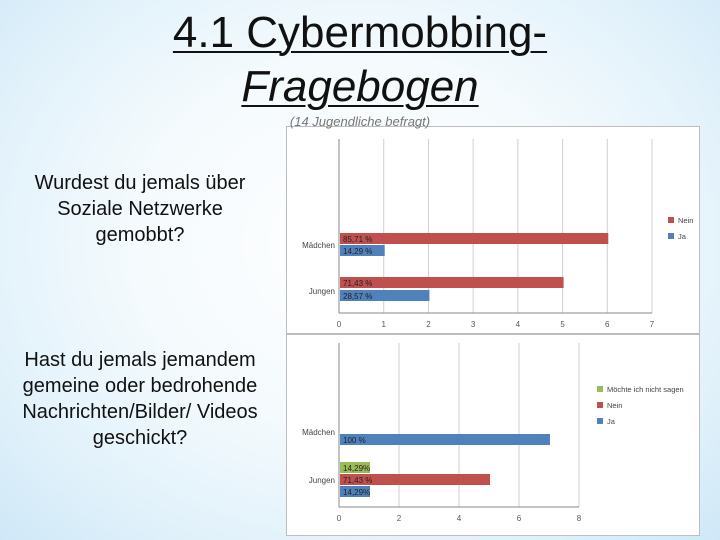 The height and width of the screenshot is (540, 720). I want to click on slide-subtitle: (14 Jugendliche befragt), so click(360, 121).